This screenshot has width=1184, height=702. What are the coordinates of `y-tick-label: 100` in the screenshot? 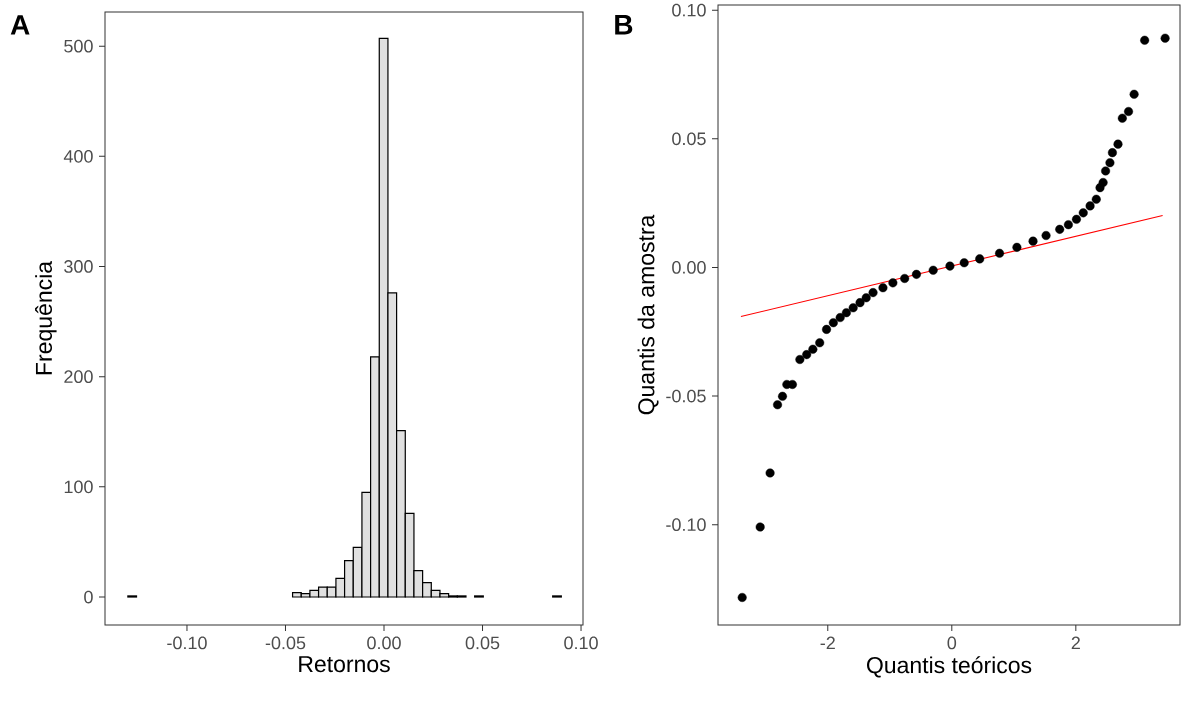 It's located at (78, 487).